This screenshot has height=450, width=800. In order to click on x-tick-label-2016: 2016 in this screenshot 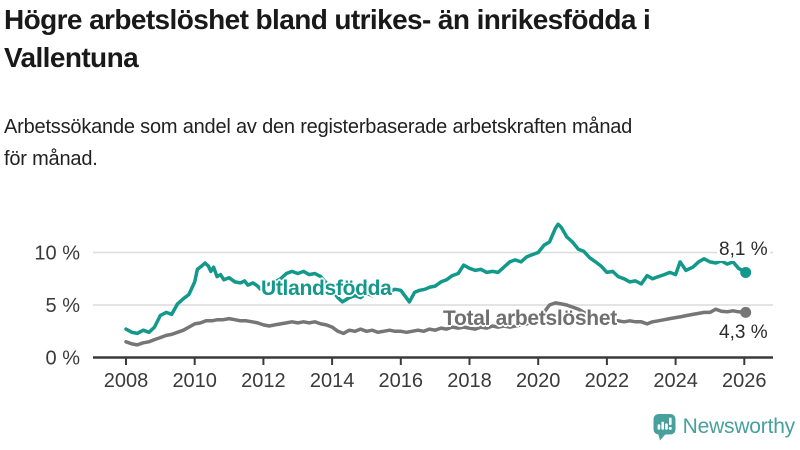, I will do `click(401, 381)`.